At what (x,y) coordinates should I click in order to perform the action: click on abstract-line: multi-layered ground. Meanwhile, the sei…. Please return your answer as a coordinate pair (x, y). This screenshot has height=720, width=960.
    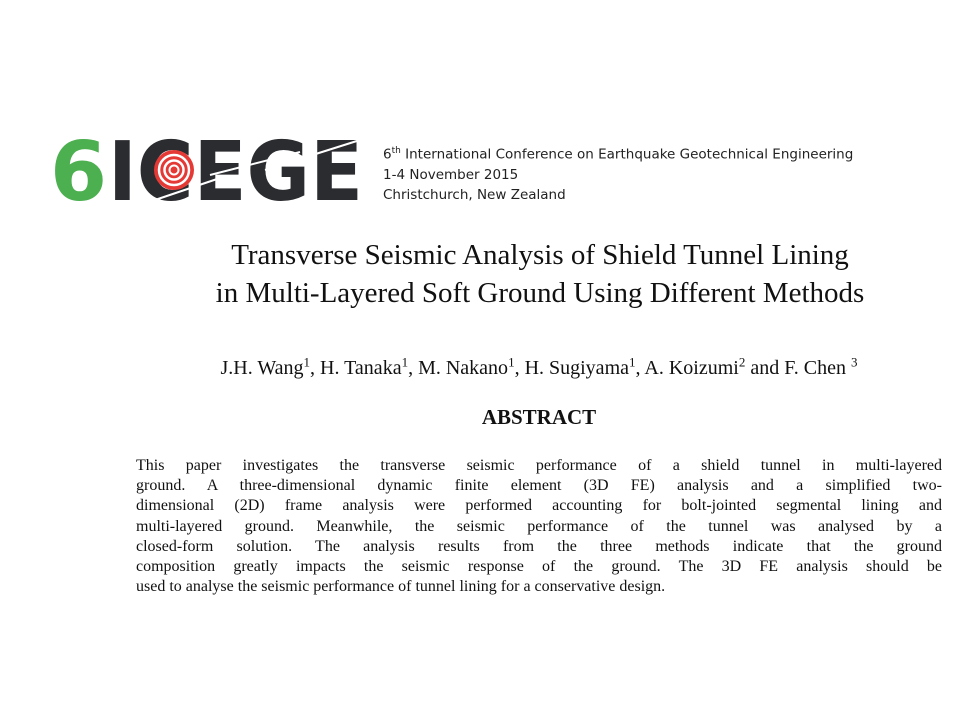
    Looking at the image, I should click on (539, 526).